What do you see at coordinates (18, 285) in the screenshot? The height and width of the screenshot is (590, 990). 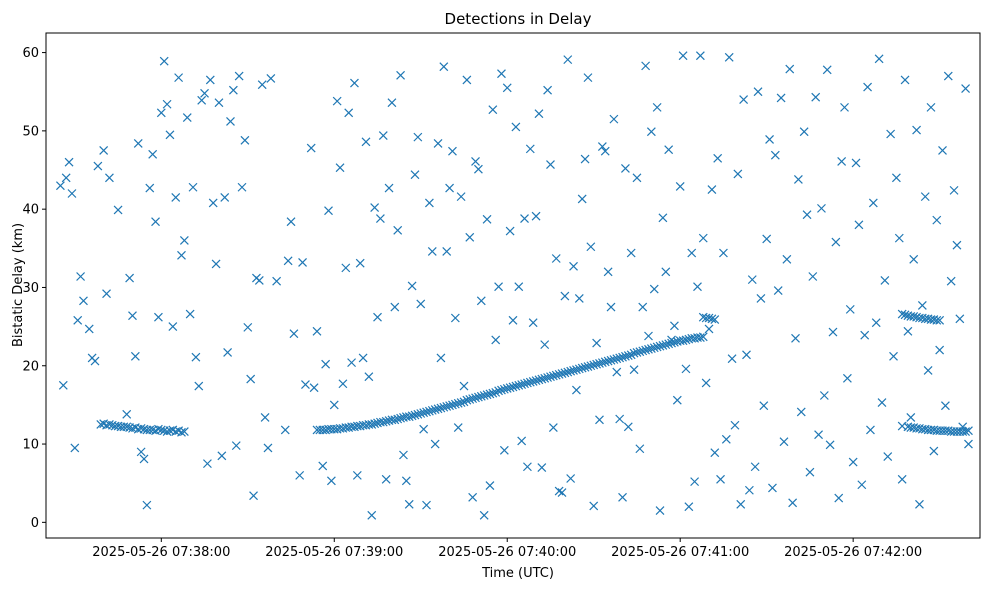 I see `y-axis-label: Bistatic Delay (km)` at bounding box center [18, 285].